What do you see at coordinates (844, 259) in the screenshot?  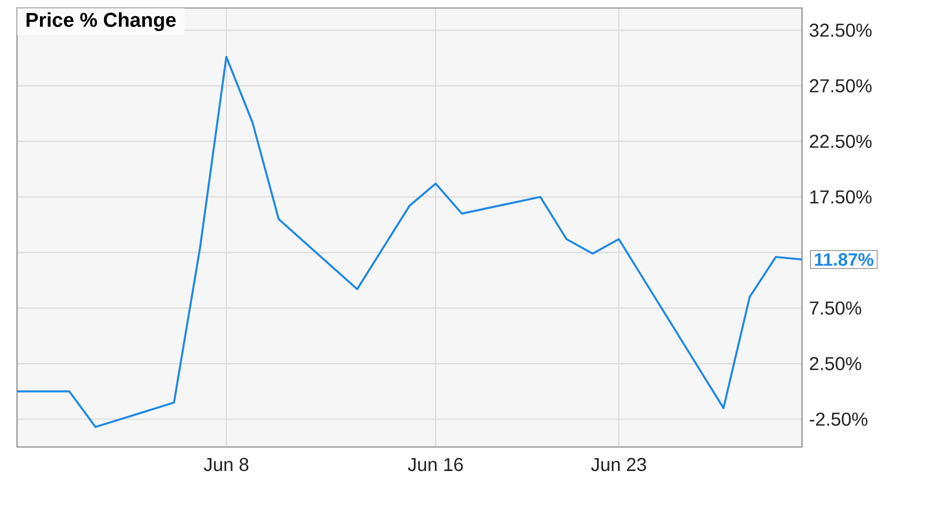 I see `data-label: 11.87%` at bounding box center [844, 259].